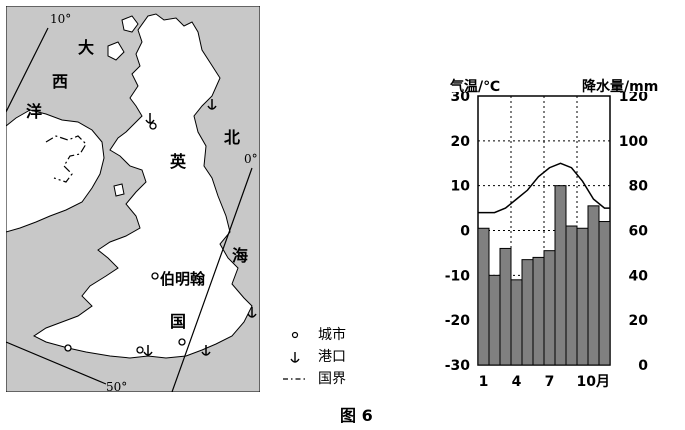 The image size is (685, 430). I want to click on meridian-10w, so click(27, 70).